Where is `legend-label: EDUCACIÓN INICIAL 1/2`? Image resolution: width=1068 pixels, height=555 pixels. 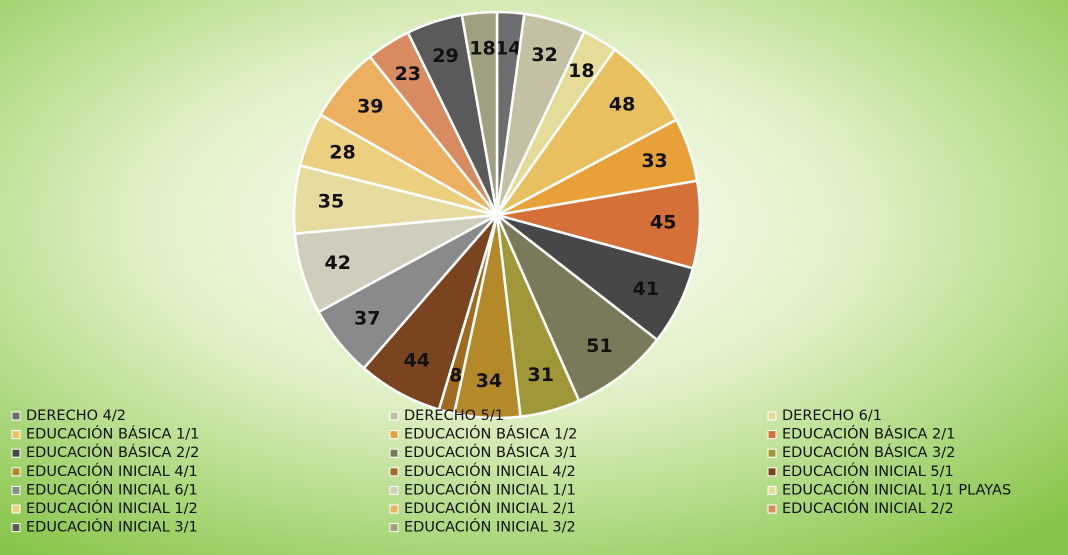
legend-label: EDUCACIÓN INICIAL 1/2 is located at coordinates (112, 508).